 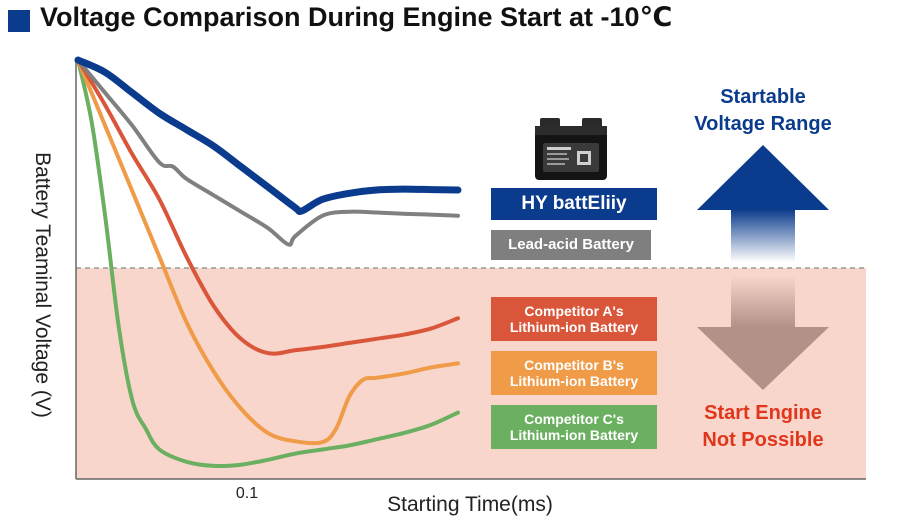 What do you see at coordinates (470, 504) in the screenshot?
I see `x-axis-label: Starting Time(ms)` at bounding box center [470, 504].